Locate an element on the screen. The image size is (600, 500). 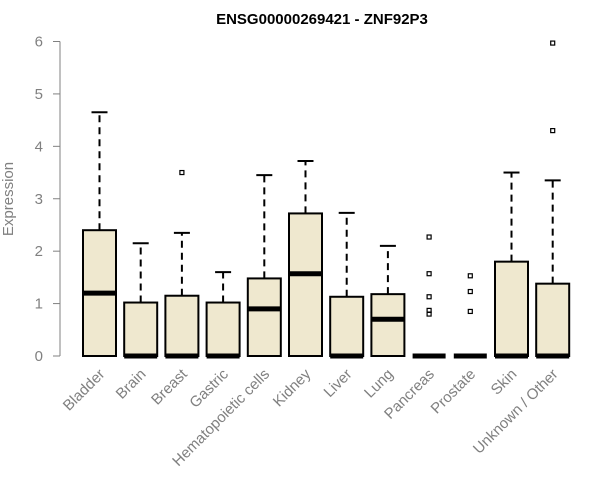
y-tick-label: 4 is located at coordinates (39, 146).